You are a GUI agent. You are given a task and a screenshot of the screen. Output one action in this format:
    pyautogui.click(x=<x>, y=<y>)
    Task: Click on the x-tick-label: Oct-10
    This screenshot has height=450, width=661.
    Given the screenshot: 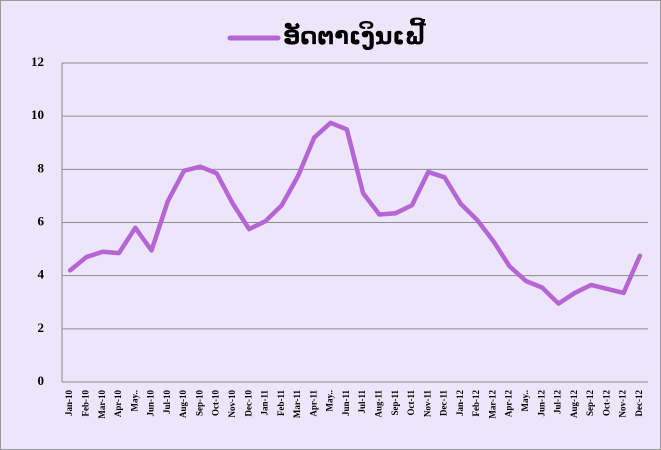 What is the action you would take?
    pyautogui.click(x=216, y=403)
    